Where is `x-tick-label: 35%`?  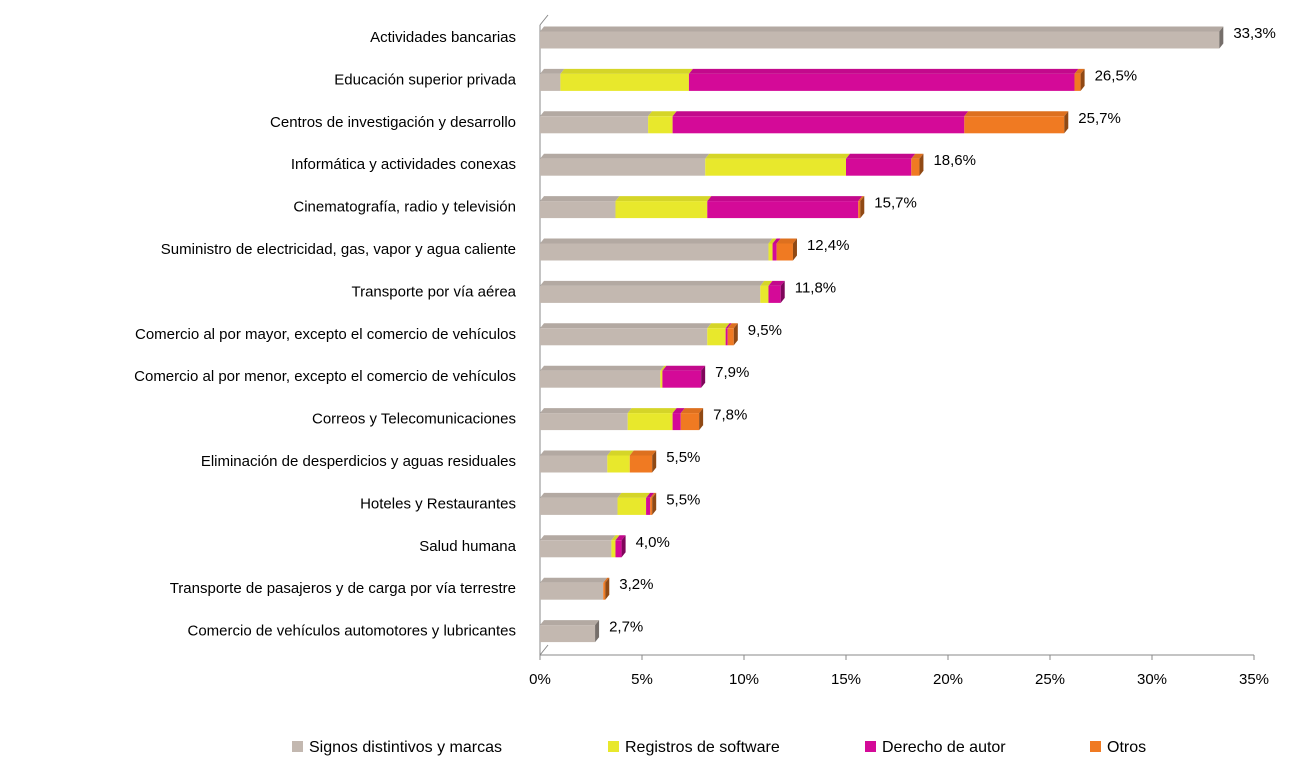
x-tick-label: 35% is located at coordinates (1254, 679).